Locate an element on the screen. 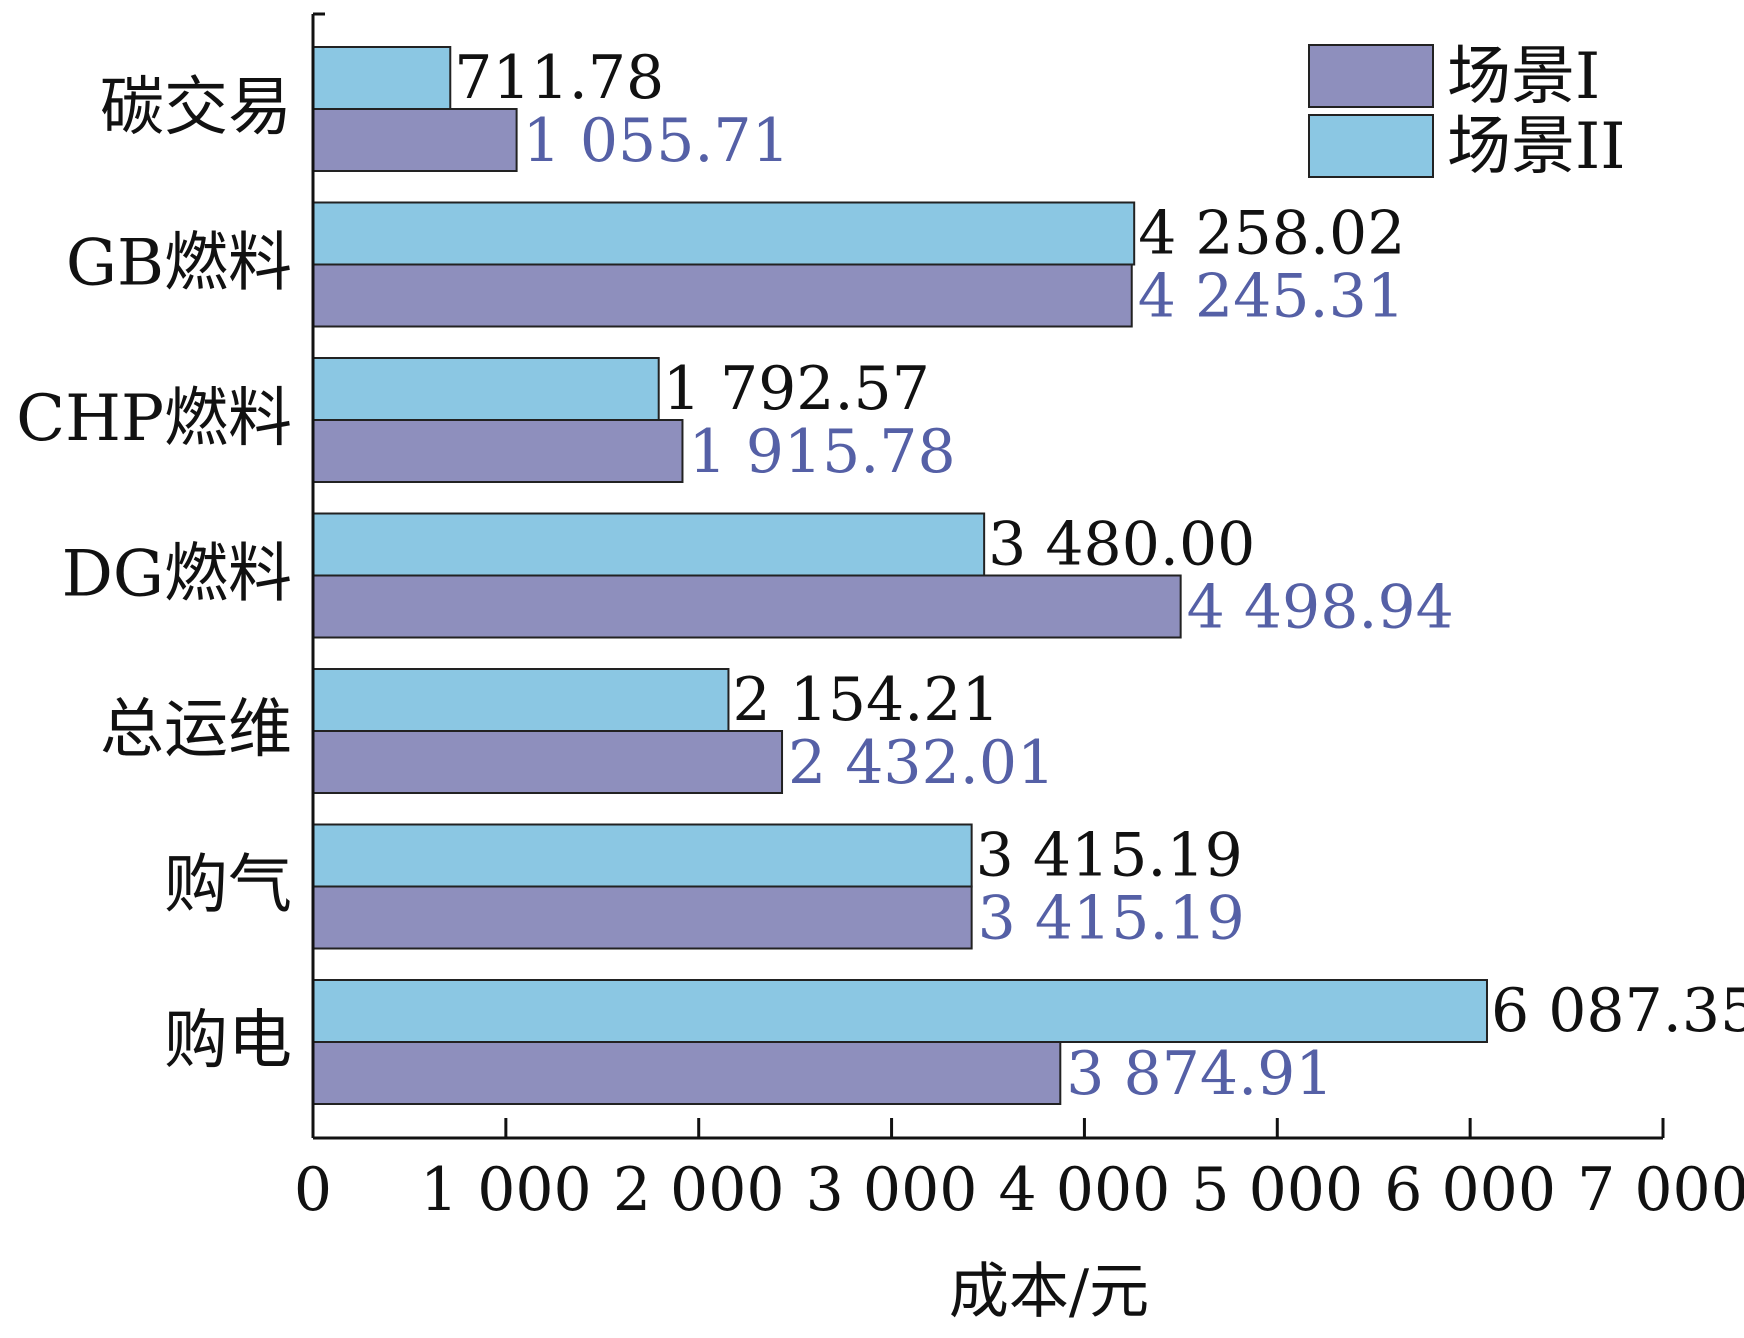 The width and height of the screenshot is (1744, 1338). data-label-scenario-1: 3 874.91 is located at coordinates (1199, 1074).